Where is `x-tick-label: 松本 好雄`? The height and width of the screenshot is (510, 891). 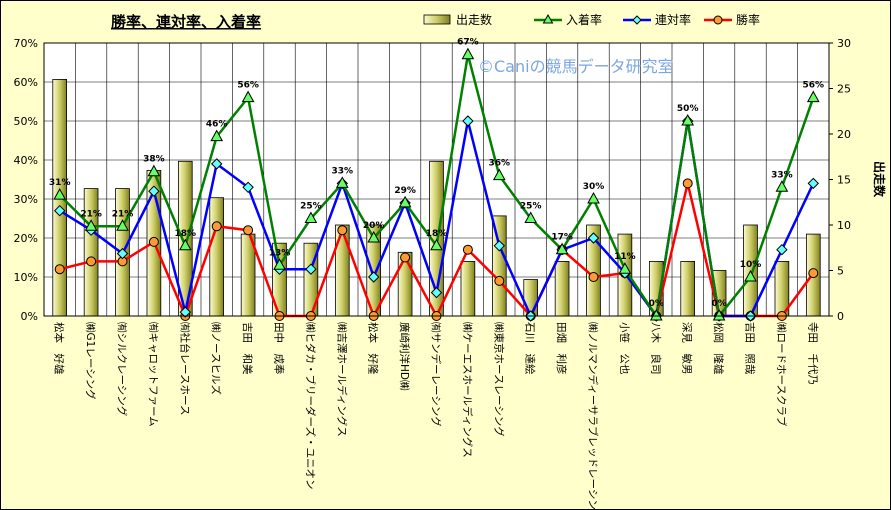 x-tick-label: 松本 好雄 is located at coordinates (59, 348).